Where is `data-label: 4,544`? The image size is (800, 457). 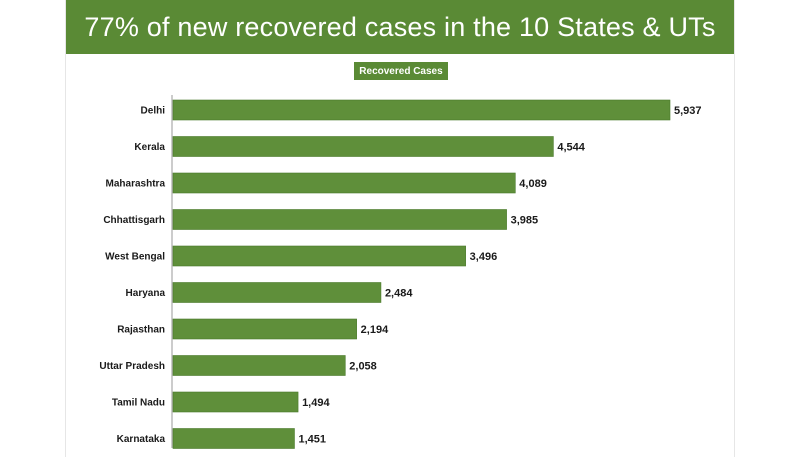 data-label: 4,544 is located at coordinates (571, 148).